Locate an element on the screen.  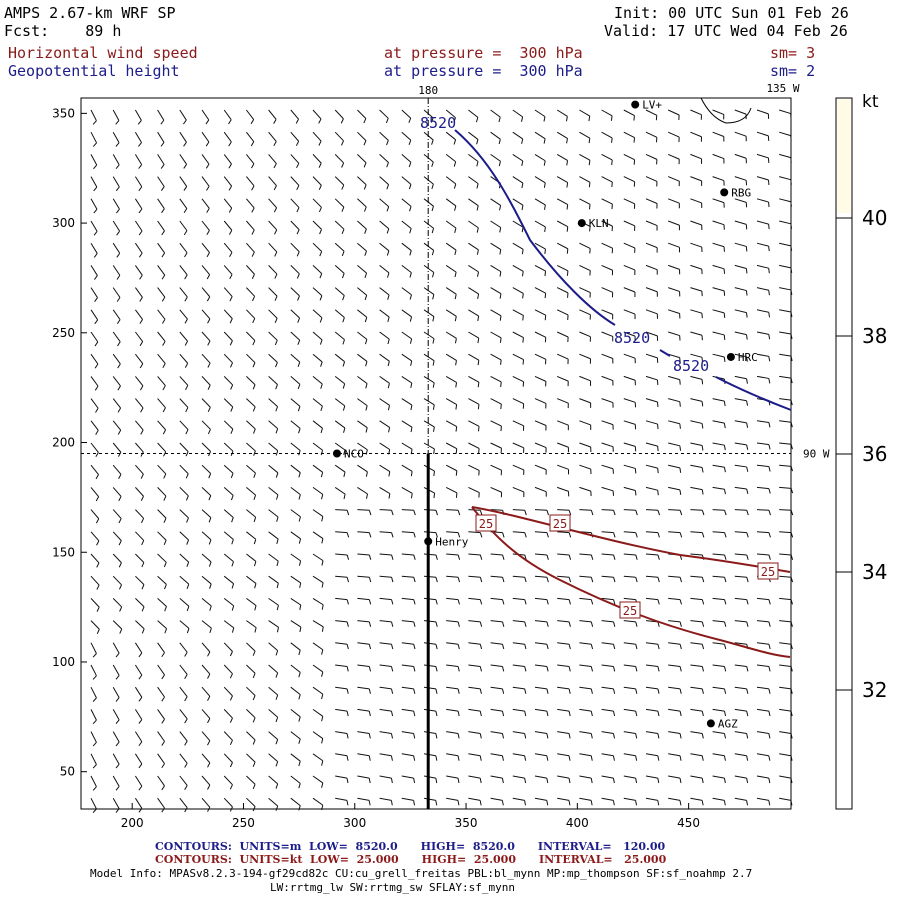
y-tick-label: 150 is located at coordinates (63, 552).